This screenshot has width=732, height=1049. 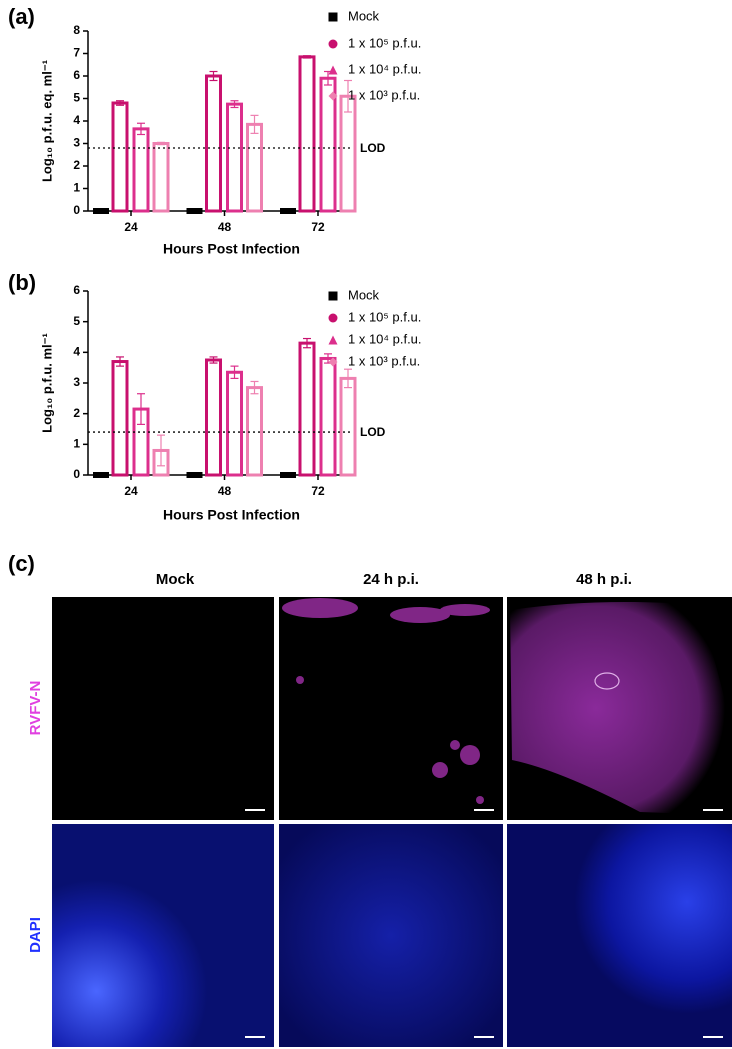 What do you see at coordinates (21, 16) in the screenshot?
I see `panel-label: (a)` at bounding box center [21, 16].